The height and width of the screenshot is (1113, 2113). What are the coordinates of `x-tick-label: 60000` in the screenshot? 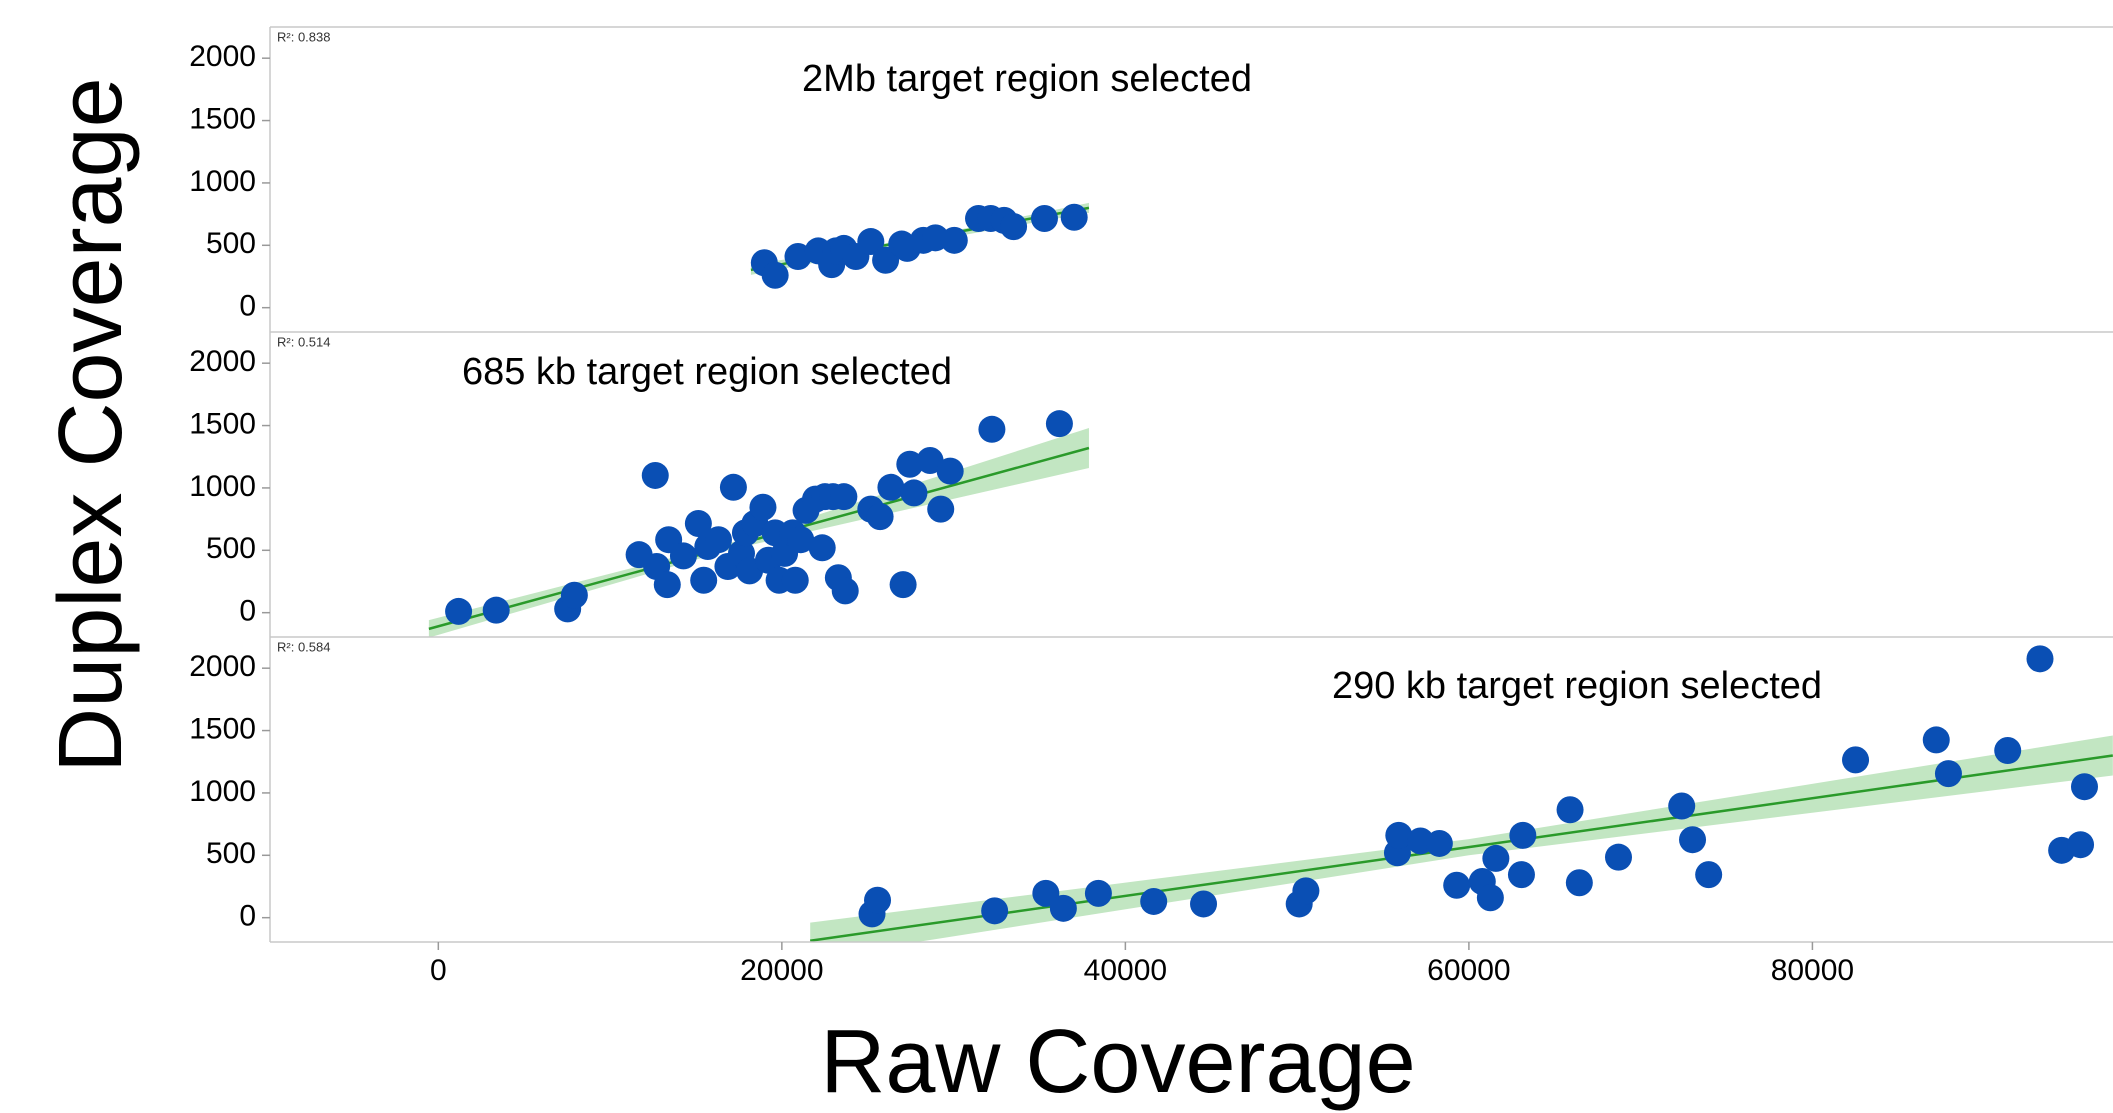 It's located at (1468, 970).